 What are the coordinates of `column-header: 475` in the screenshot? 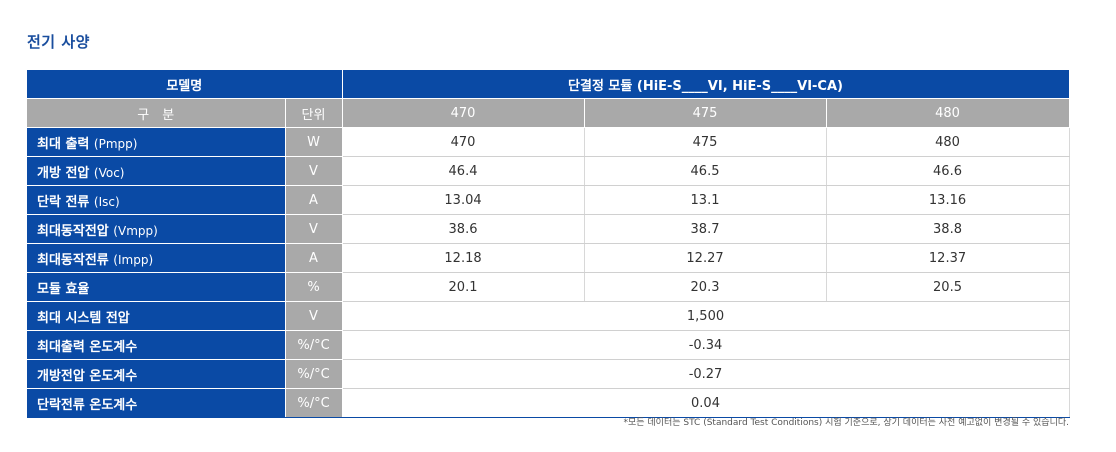 It's located at (705, 113).